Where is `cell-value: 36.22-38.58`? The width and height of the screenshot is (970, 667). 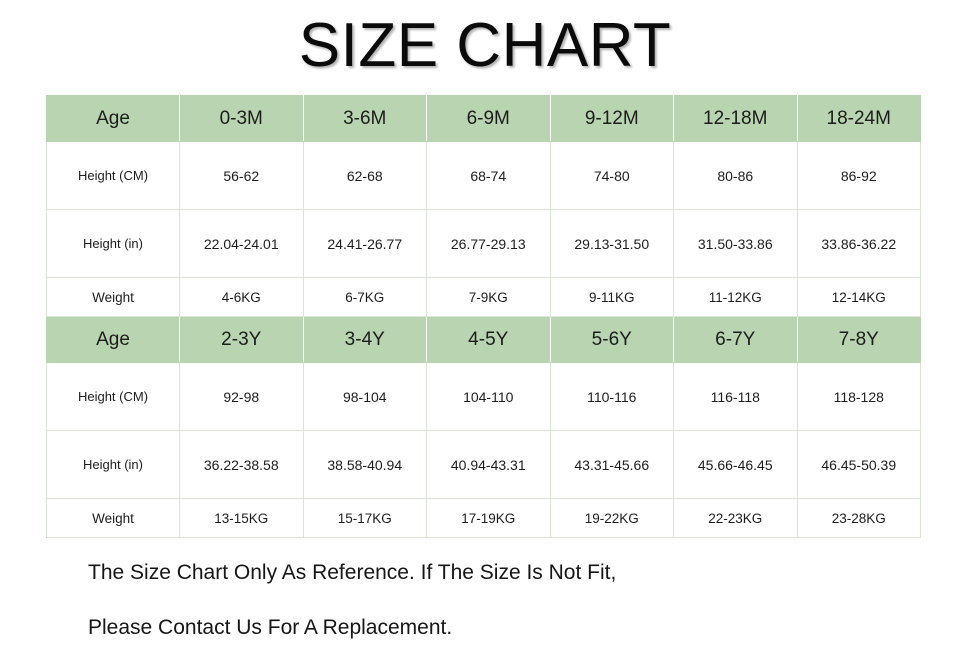
cell-value: 36.22-38.58 is located at coordinates (241, 464).